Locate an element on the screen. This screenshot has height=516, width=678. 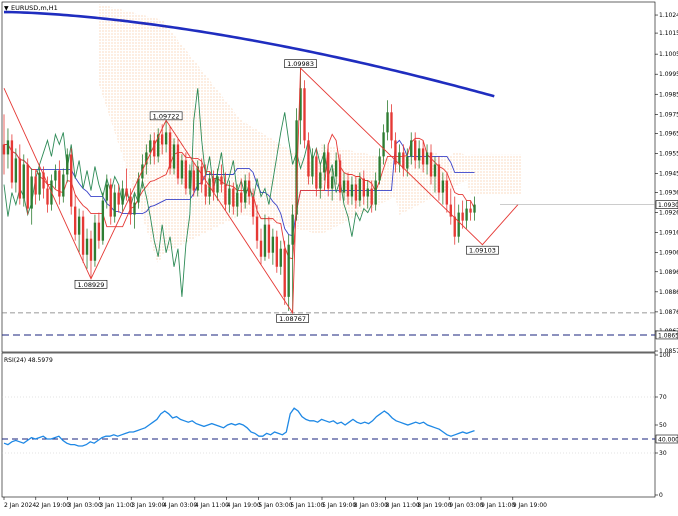
rsi-tick-label: 0 is located at coordinates (661, 495).